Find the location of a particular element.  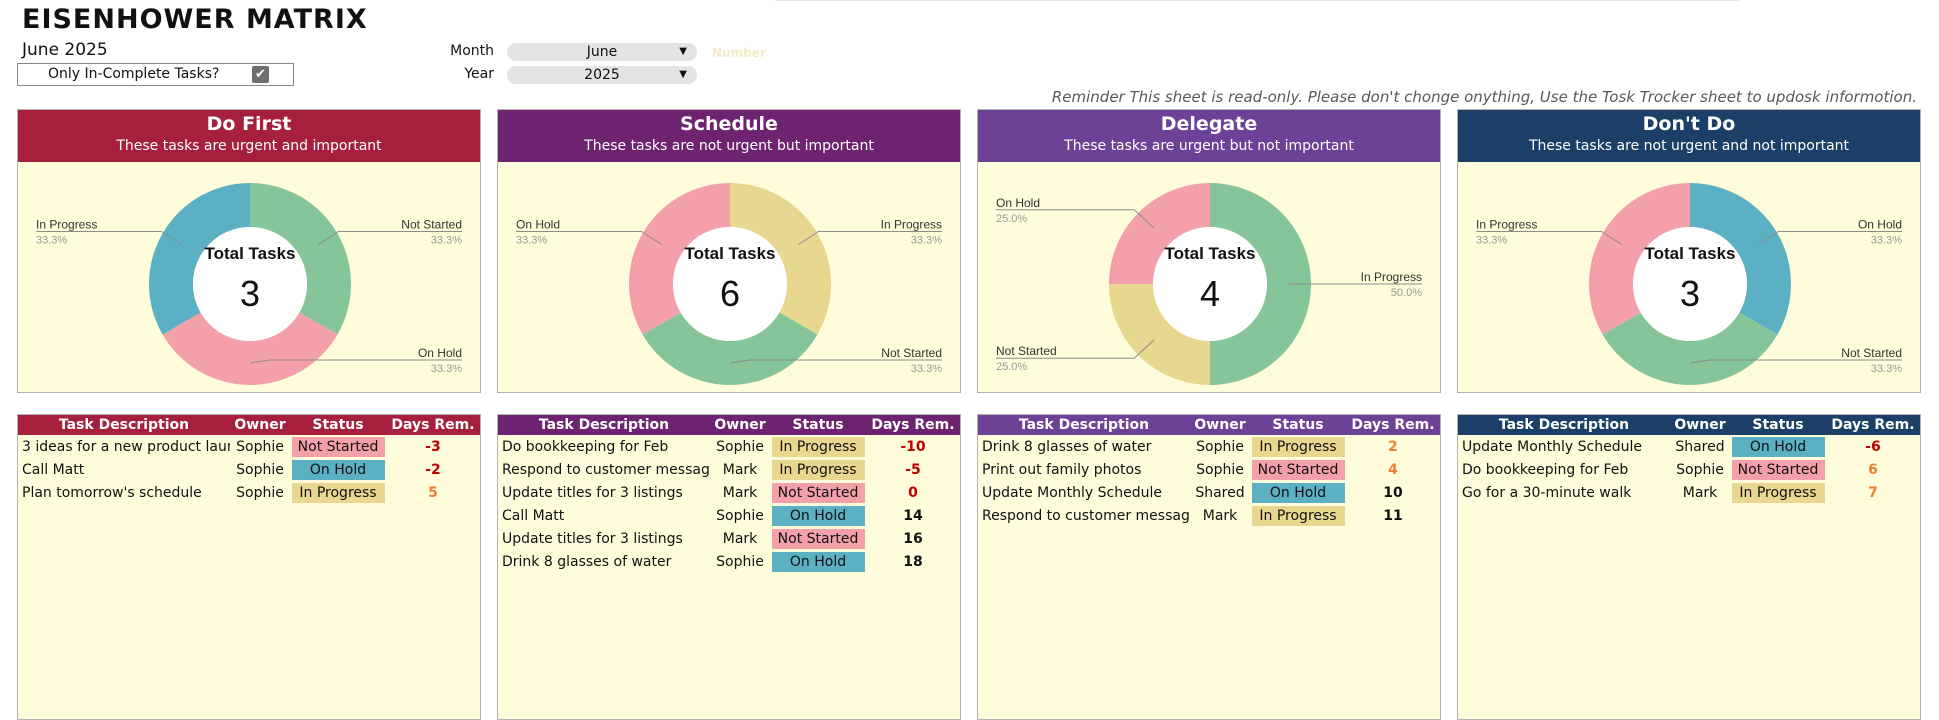

days-remaining: -3 is located at coordinates (433, 446).